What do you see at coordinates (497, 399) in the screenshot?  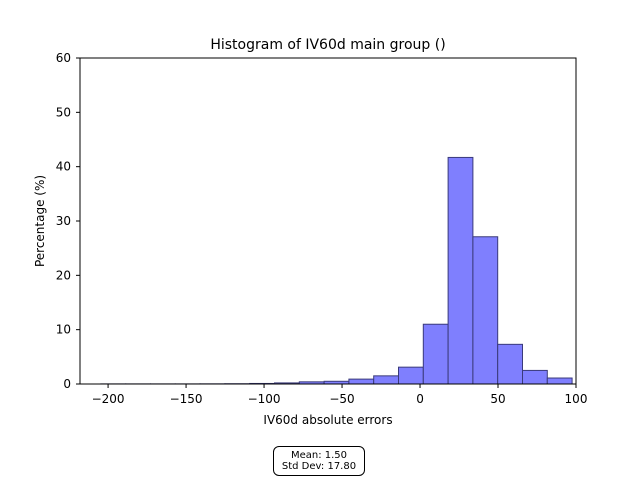 I see `x-tick-label: 50` at bounding box center [497, 399].